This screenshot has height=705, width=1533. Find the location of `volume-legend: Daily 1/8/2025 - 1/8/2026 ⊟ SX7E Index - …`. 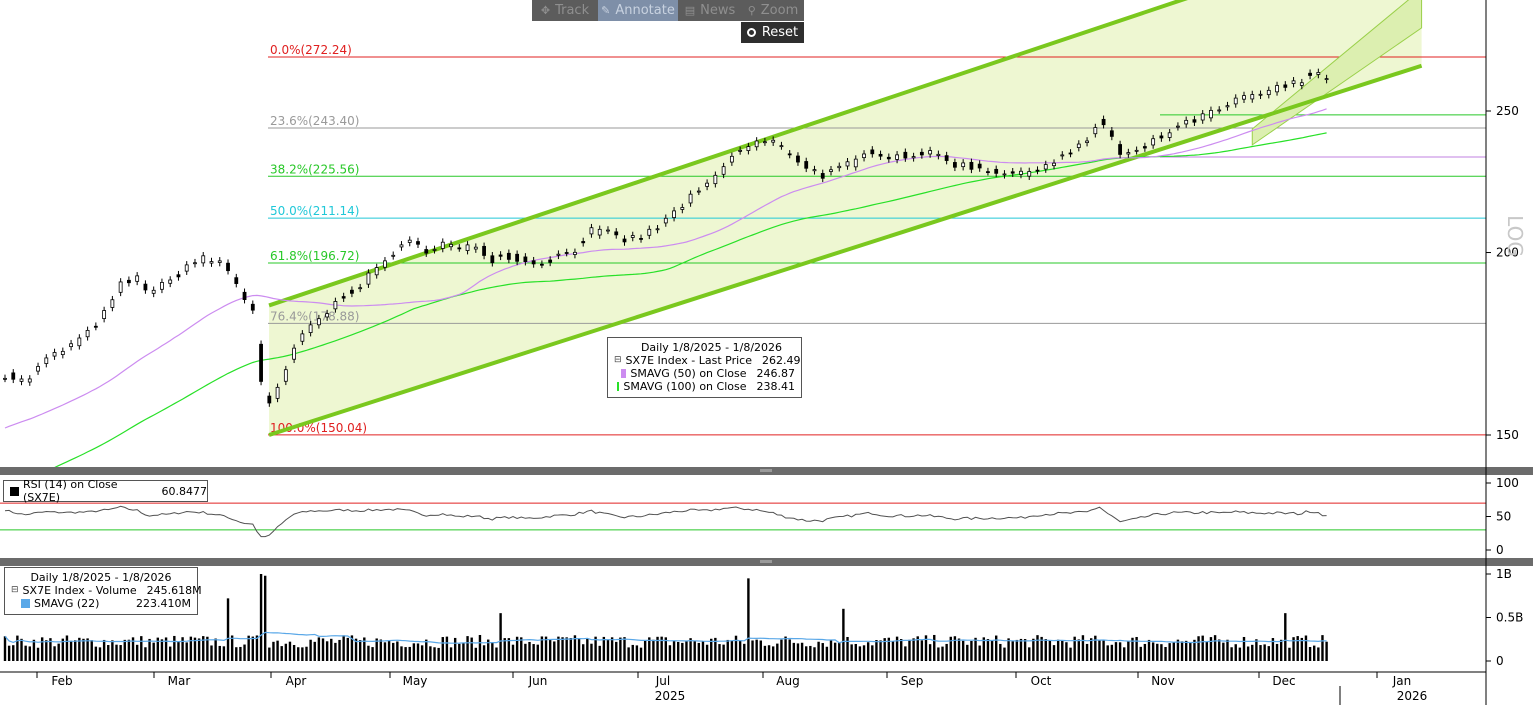

volume-legend: Daily 1/8/2025 - 1/8/2026 ⊟ SX7E Index - … is located at coordinates (103, 591).